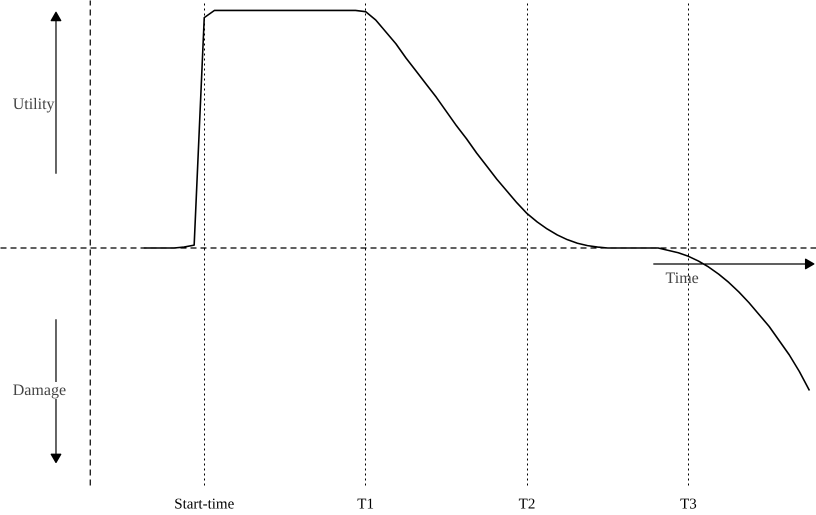  I want to click on x-tick-label: T3, so click(688, 504).